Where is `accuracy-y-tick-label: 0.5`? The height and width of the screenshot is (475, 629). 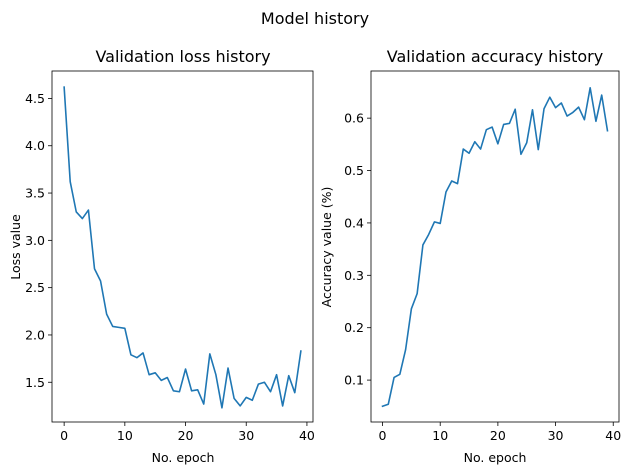
accuracy-y-tick-label: 0.5 is located at coordinates (354, 170).